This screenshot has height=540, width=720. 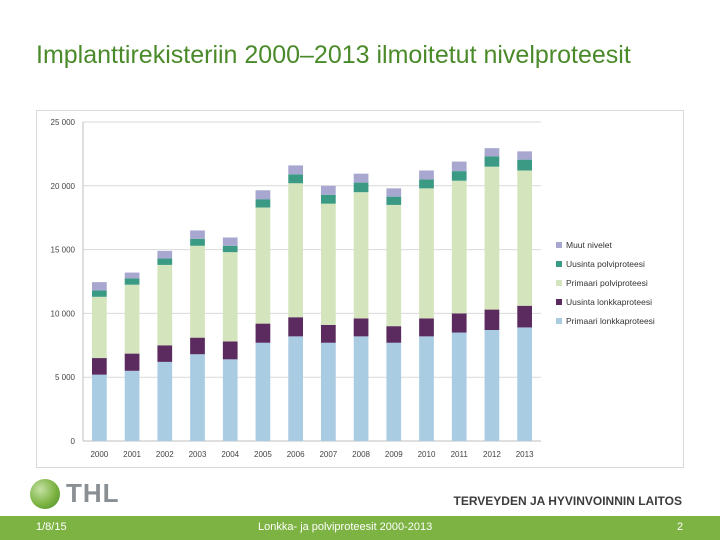 What do you see at coordinates (680, 527) in the screenshot?
I see `footer-page-number: 2` at bounding box center [680, 527].